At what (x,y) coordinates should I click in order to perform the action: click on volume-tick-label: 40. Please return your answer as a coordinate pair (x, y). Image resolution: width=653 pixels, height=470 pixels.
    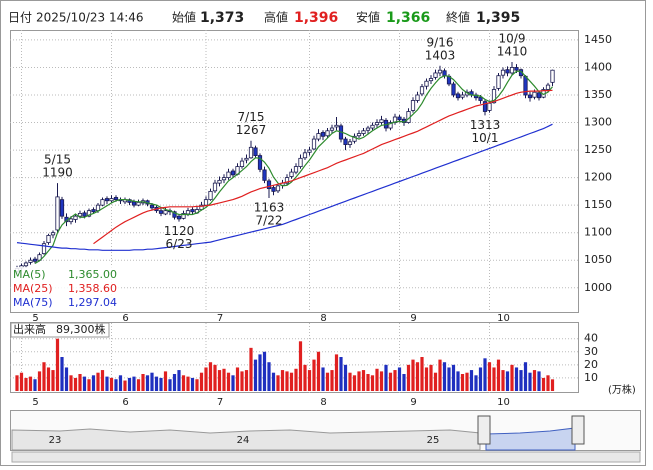
    Looking at the image, I should click on (591, 338).